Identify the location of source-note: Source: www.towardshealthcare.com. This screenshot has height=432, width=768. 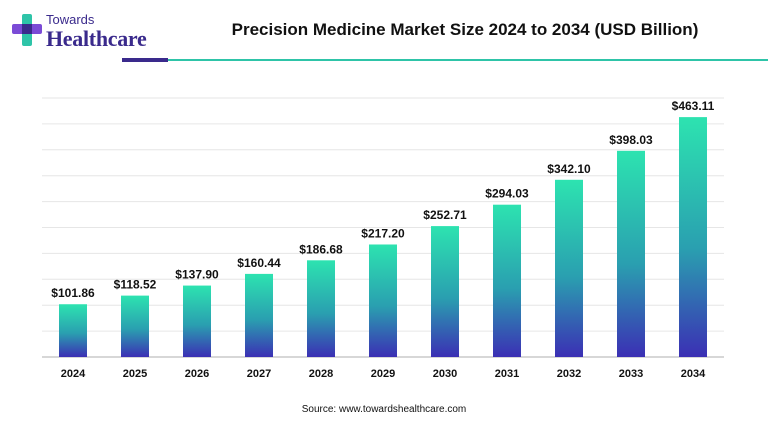
(384, 409).